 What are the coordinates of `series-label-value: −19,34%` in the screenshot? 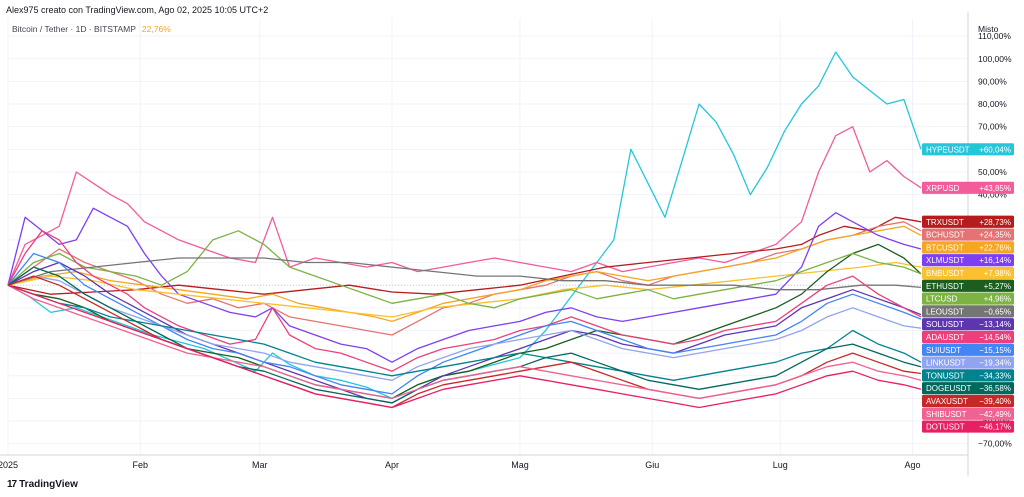 It's located at (995, 363).